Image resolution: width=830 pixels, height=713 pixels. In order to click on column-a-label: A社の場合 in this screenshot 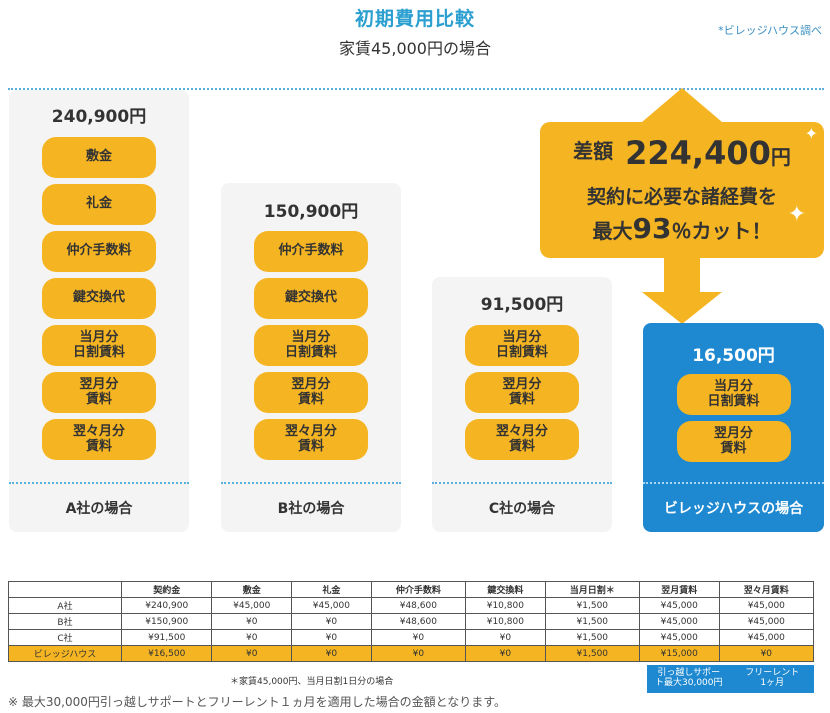, I will do `click(99, 507)`.